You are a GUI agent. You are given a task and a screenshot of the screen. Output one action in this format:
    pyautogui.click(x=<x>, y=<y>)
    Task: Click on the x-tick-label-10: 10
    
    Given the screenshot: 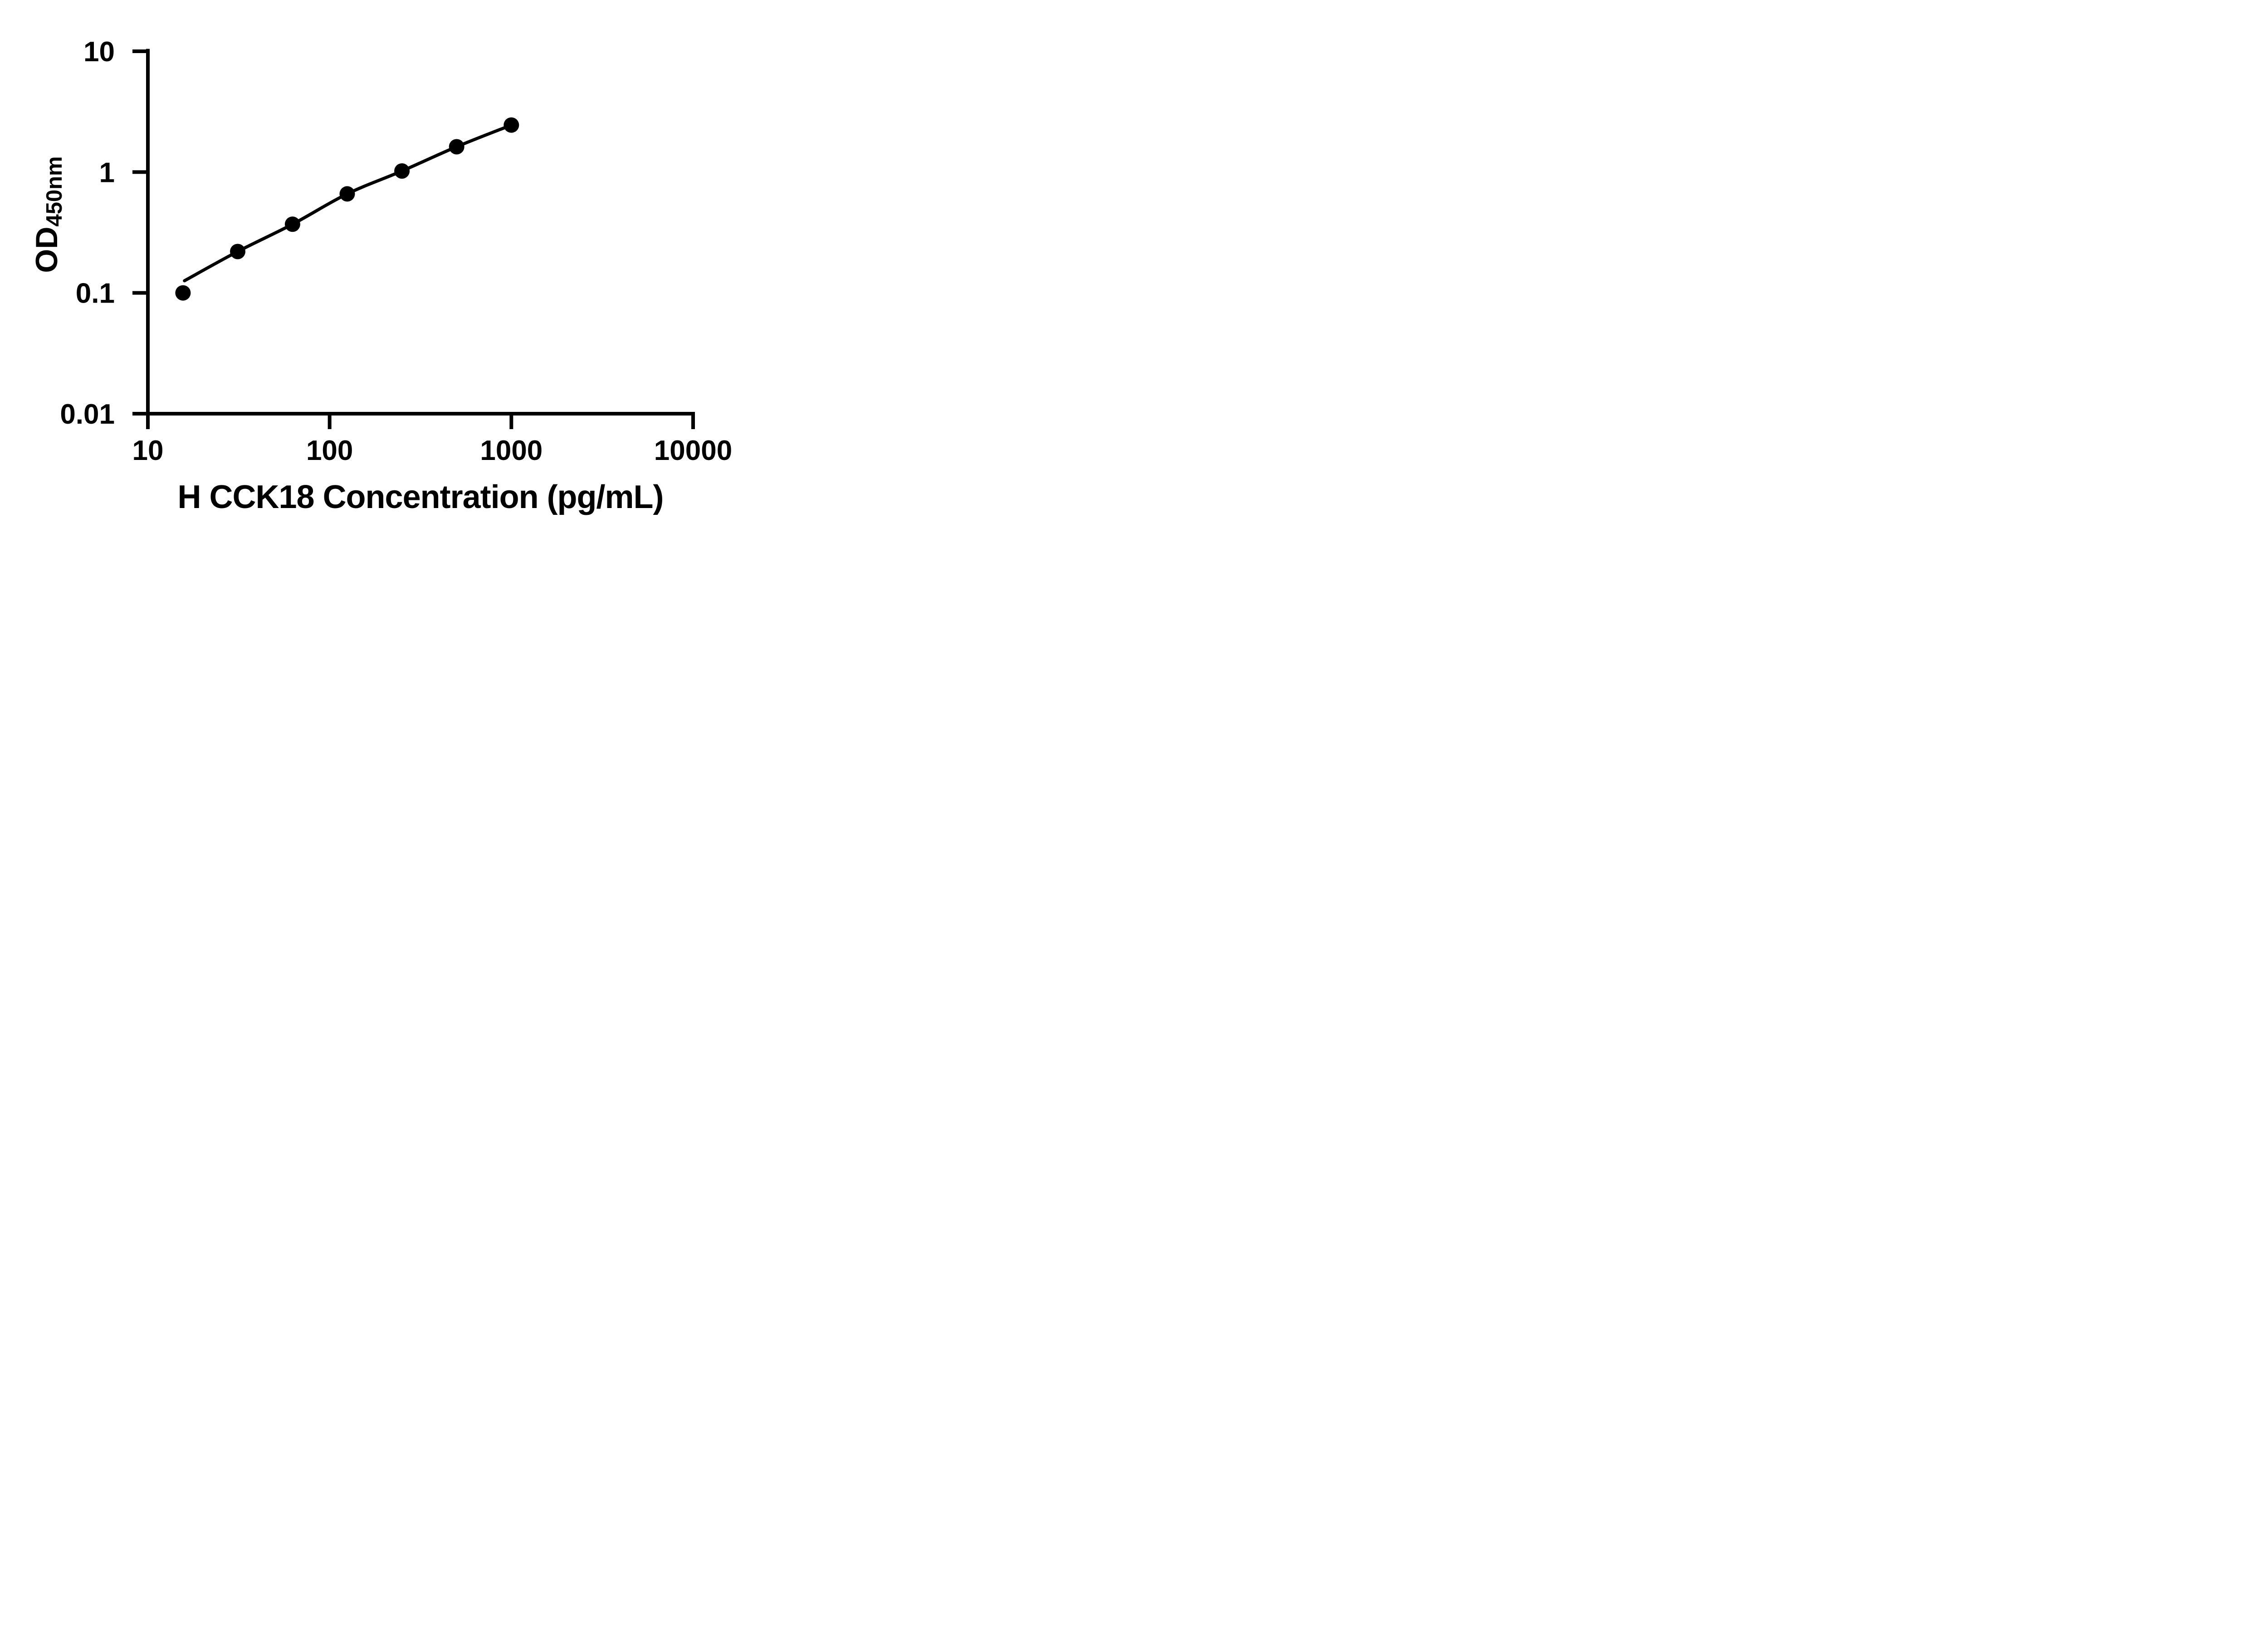 What is the action you would take?
    pyautogui.click(x=148, y=450)
    